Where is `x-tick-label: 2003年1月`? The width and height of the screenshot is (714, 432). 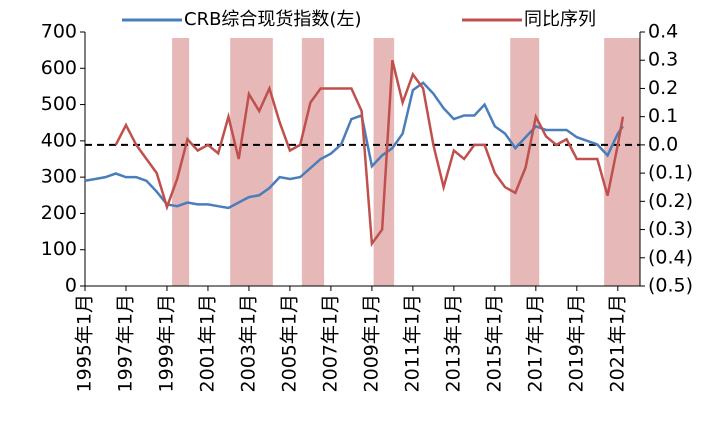 x-tick-label: 2003年1月 is located at coordinates (248, 343).